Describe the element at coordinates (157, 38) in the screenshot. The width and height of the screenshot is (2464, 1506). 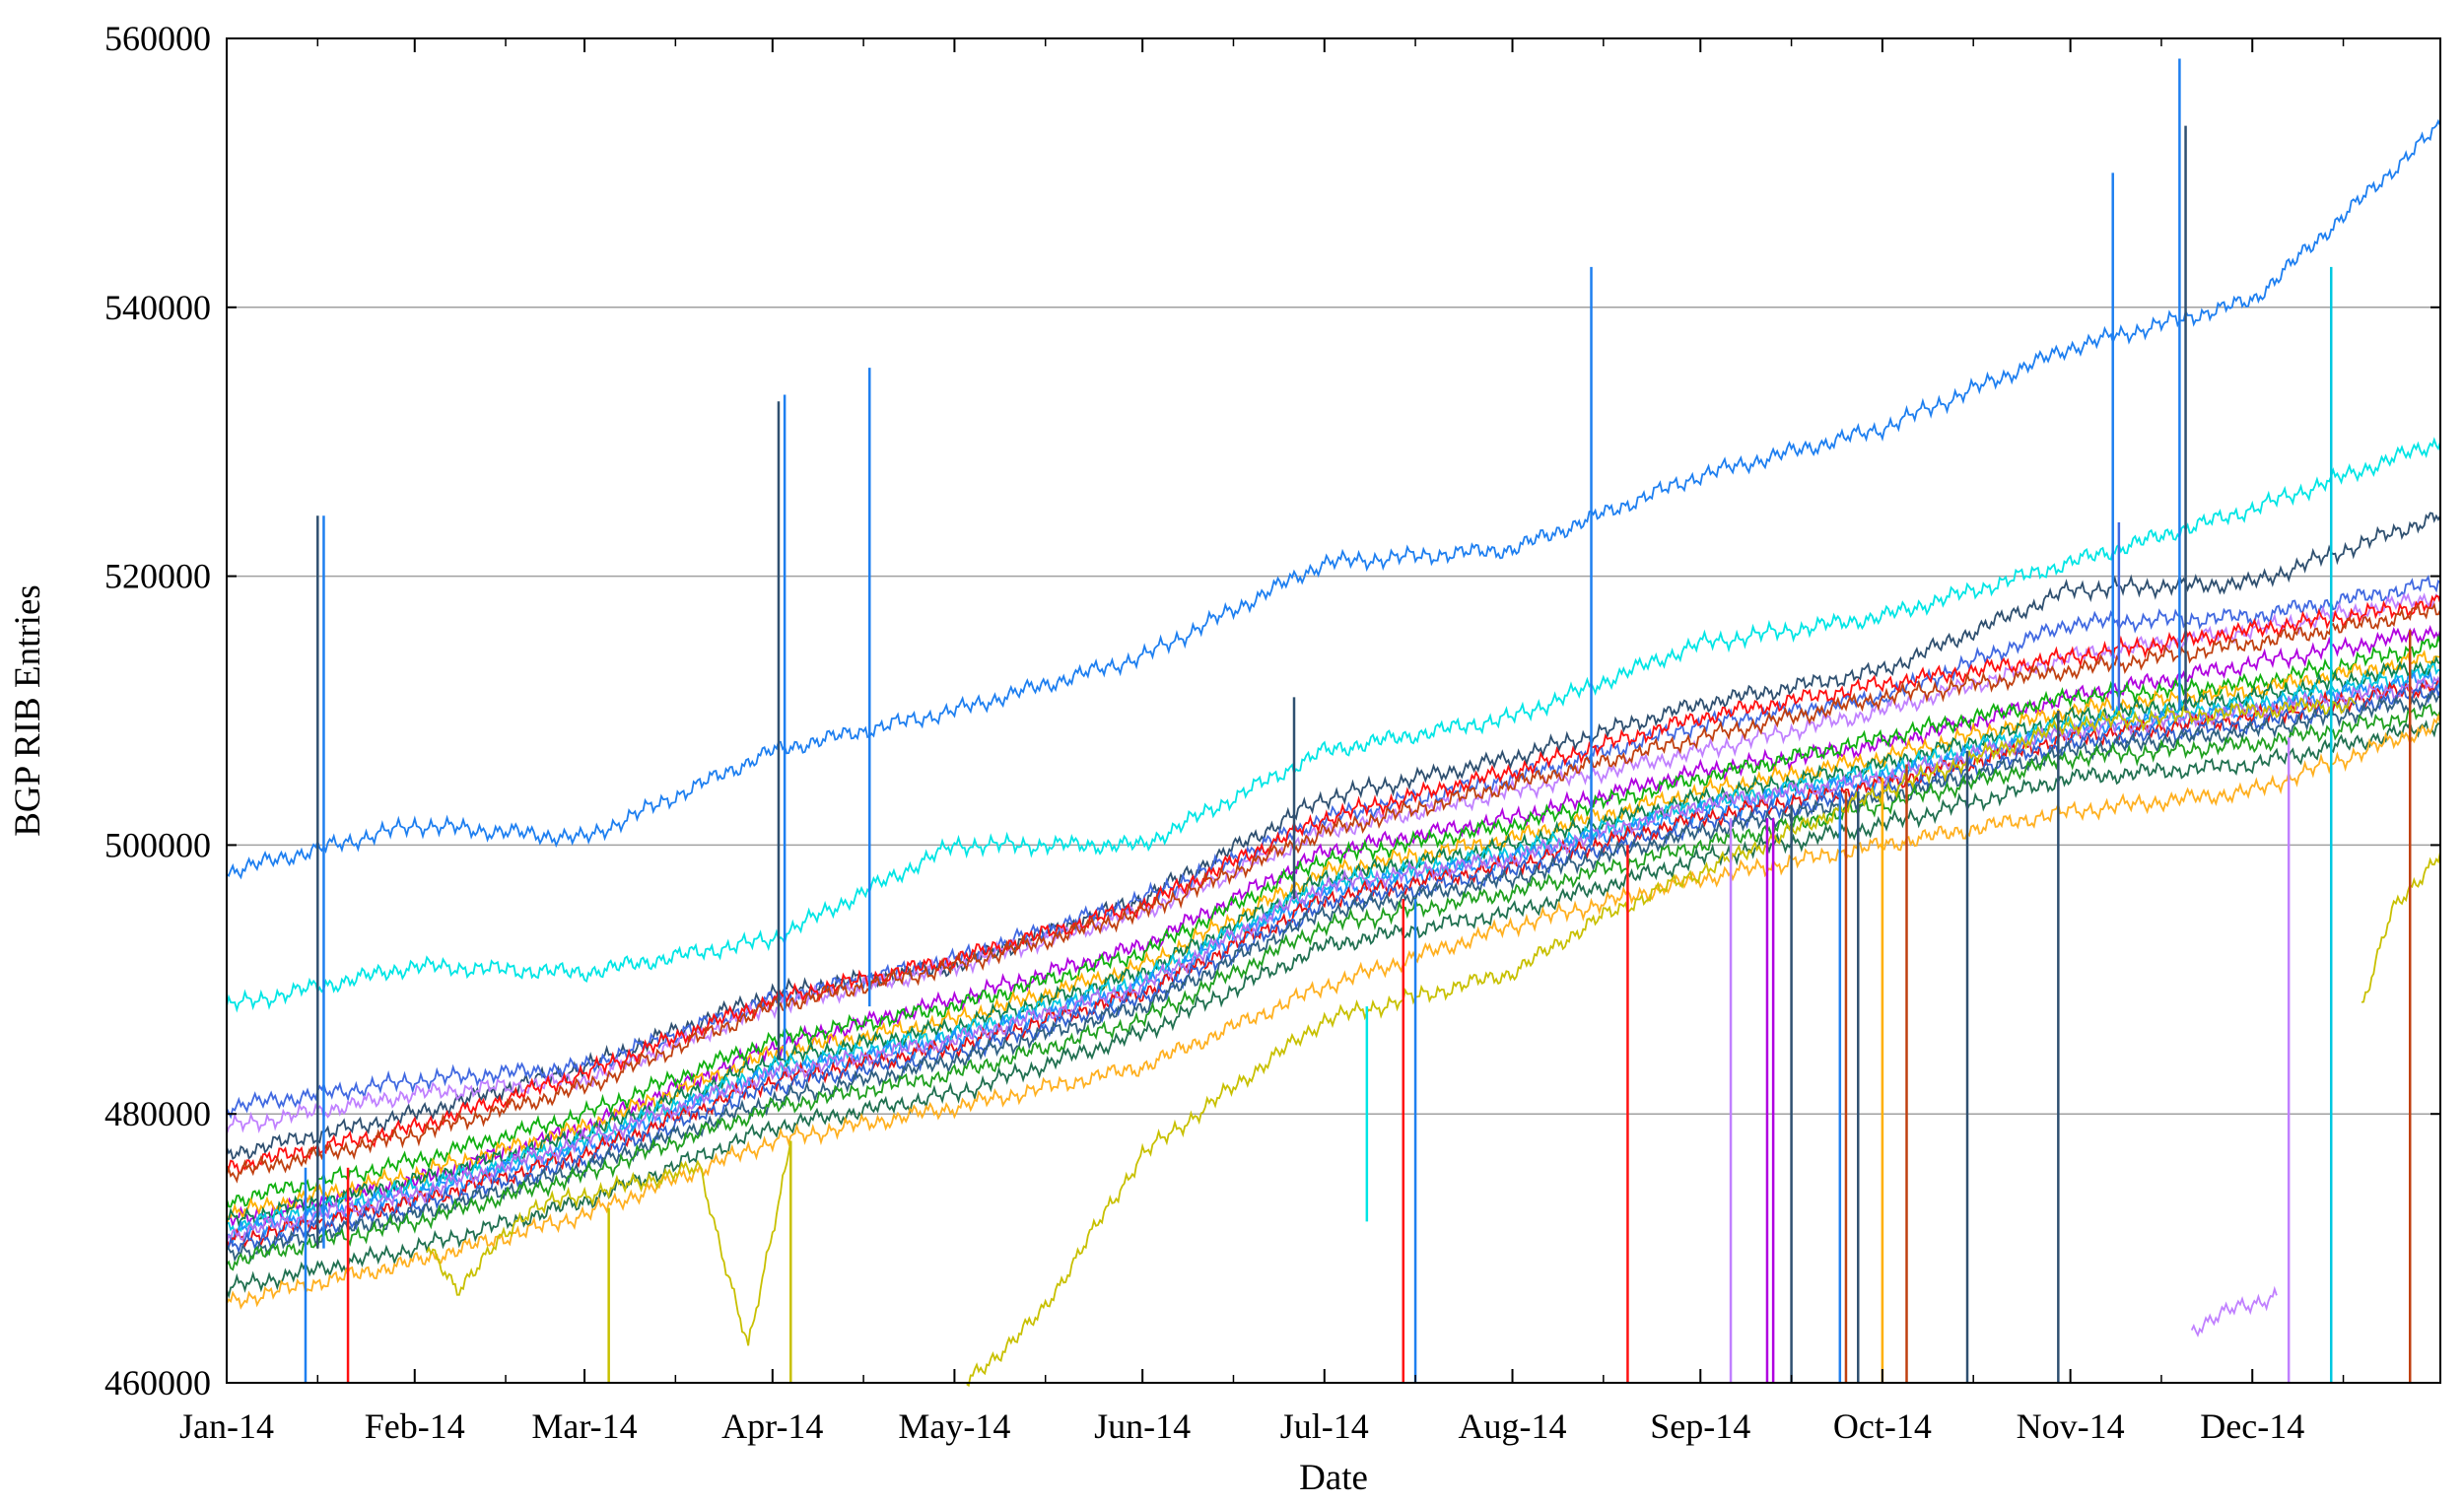
I see `y-tick-label: 560000` at that location.